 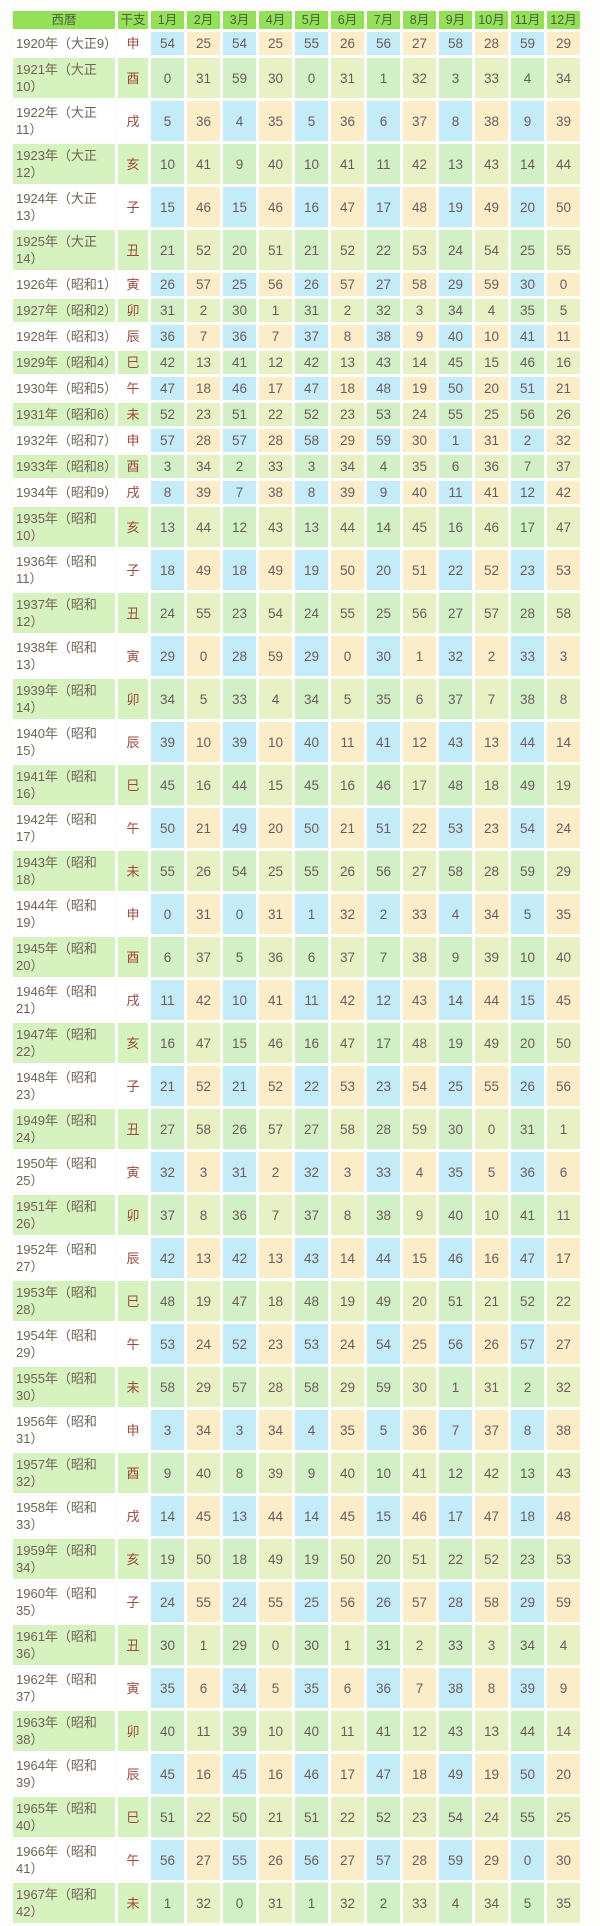 I want to click on month-value-cell: 40, so click(x=167, y=1731).